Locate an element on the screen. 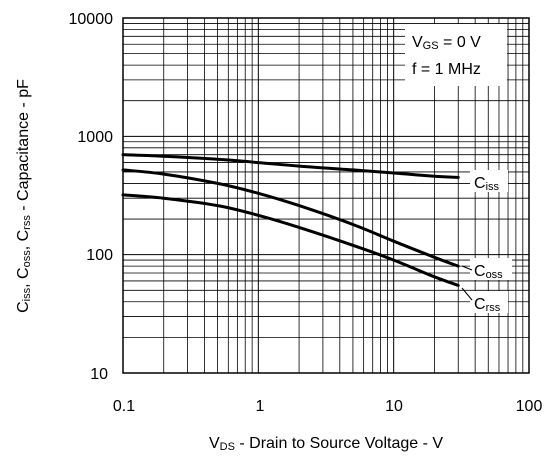 Image resolution: width=558 pixels, height=460 pixels. x-tick-0.1: 0.1 is located at coordinates (124, 406).